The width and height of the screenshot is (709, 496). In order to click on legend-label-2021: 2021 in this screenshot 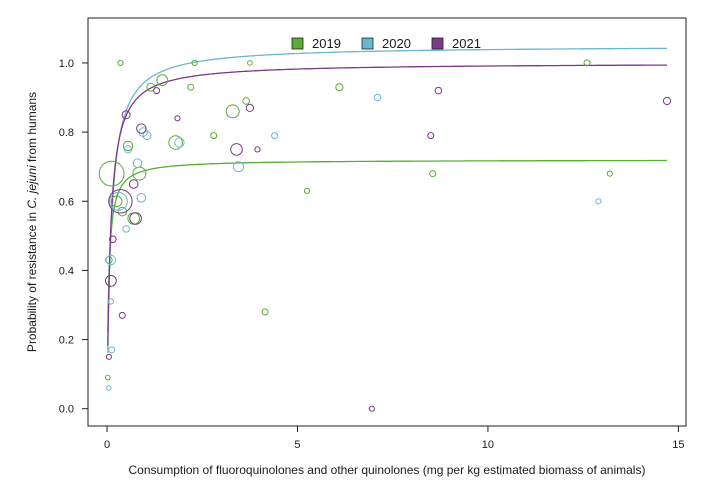, I will do `click(466, 43)`.